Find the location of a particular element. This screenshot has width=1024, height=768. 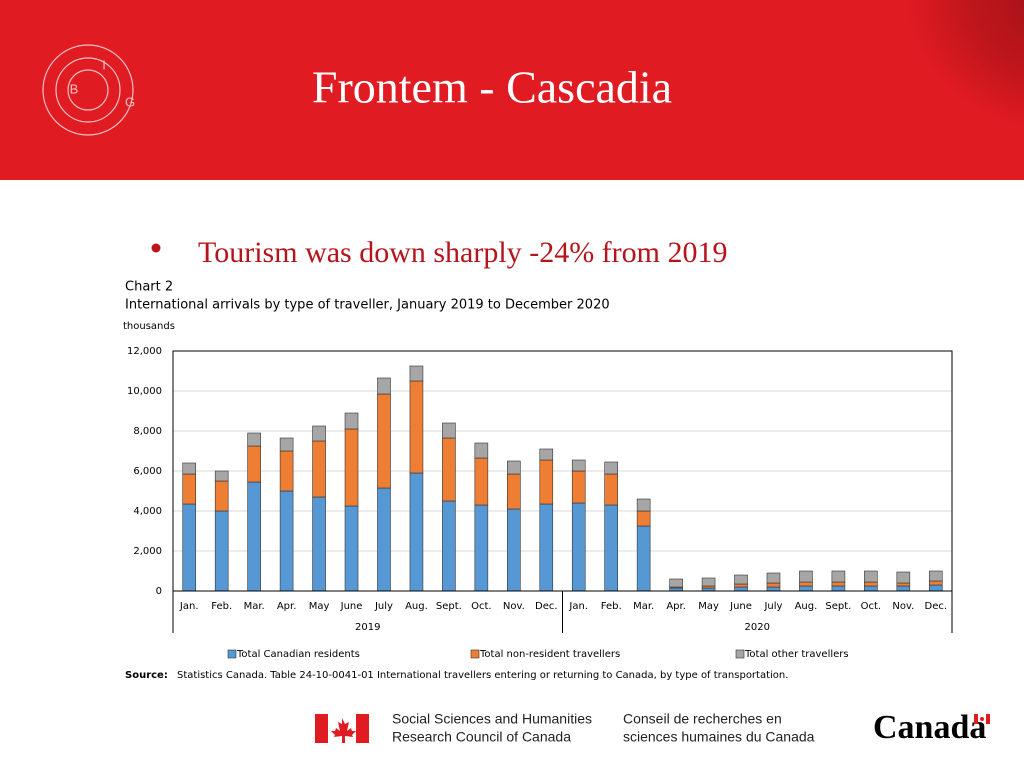

footer-flag is located at coordinates (342, 728).